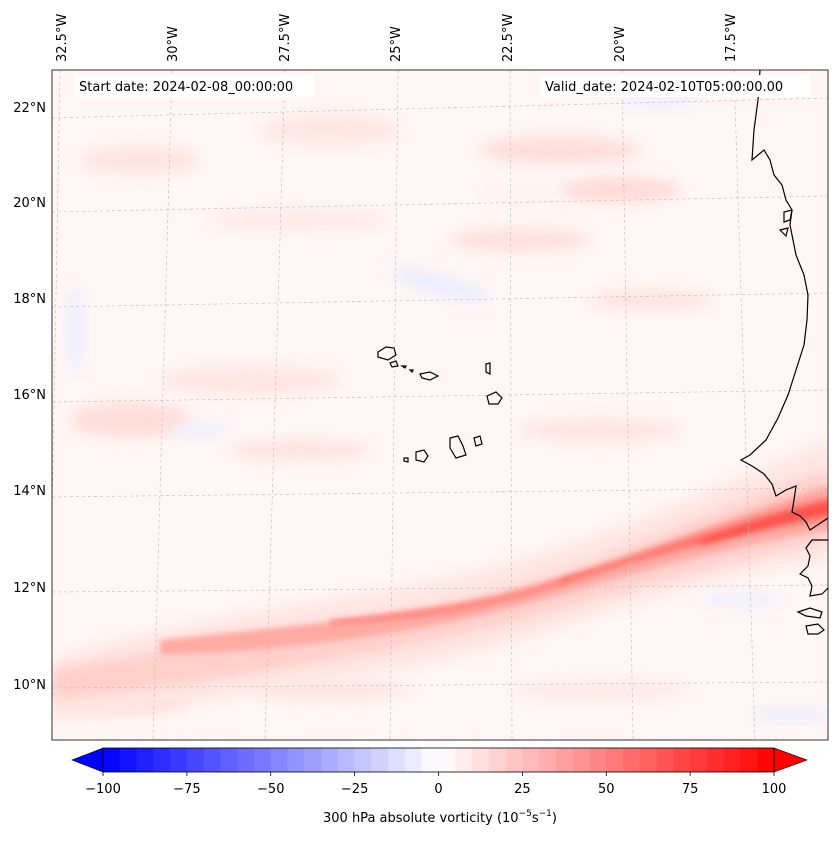  Describe the element at coordinates (731, 38) in the screenshot. I see `lon-label: 17.5°W` at that location.